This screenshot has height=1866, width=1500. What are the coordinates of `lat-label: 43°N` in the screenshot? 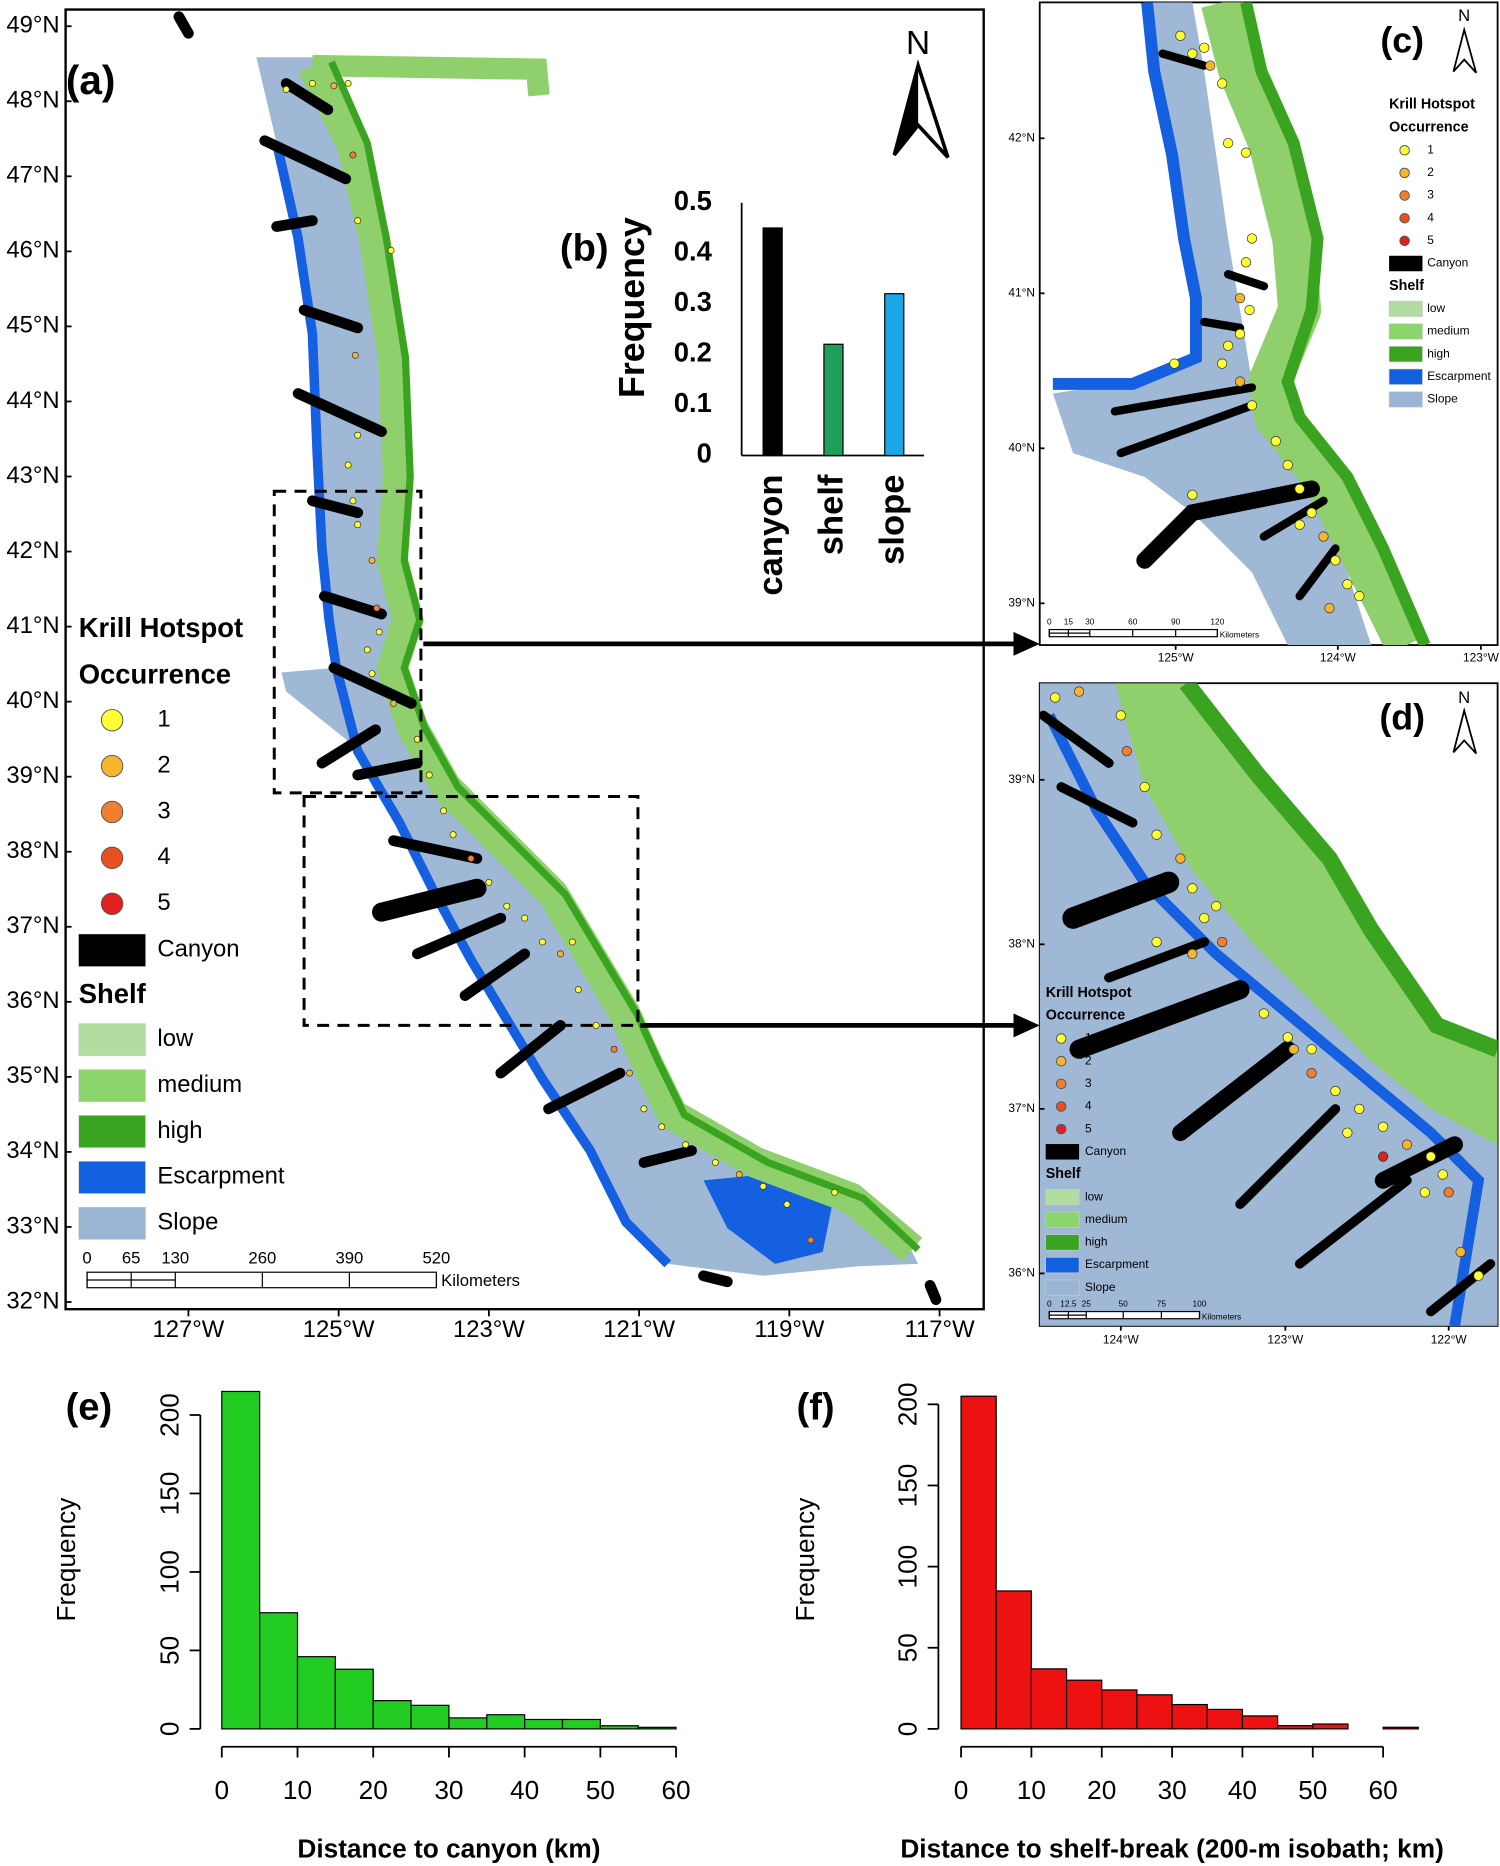 It's located at (32, 475).